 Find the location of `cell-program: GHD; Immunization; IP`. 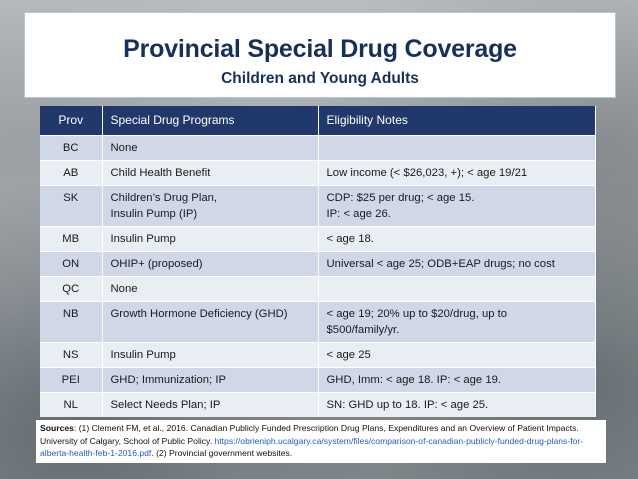

cell-program: GHD; Immunization; IP is located at coordinates (210, 379).